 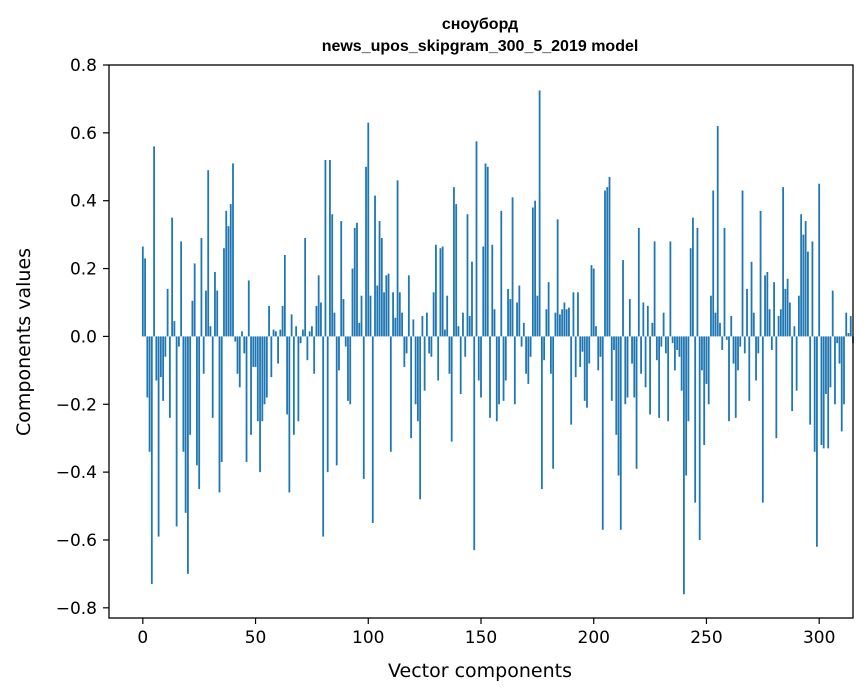 What do you see at coordinates (480, 671) in the screenshot?
I see `x-axis-label: Vector components` at bounding box center [480, 671].